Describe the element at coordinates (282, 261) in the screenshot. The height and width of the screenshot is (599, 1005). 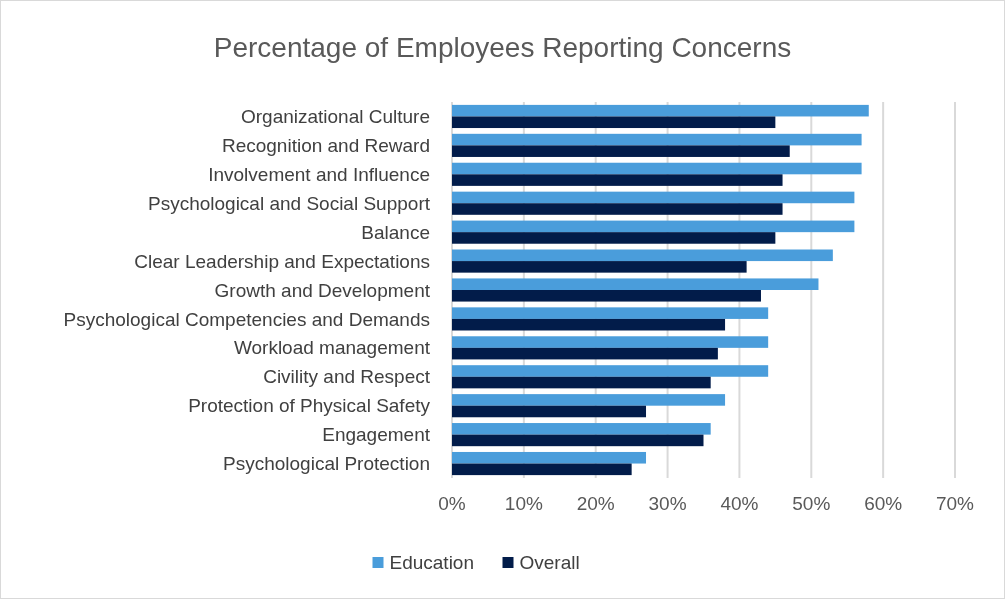
I see `y-tick-label: Clear Leadership and Expectations` at that location.